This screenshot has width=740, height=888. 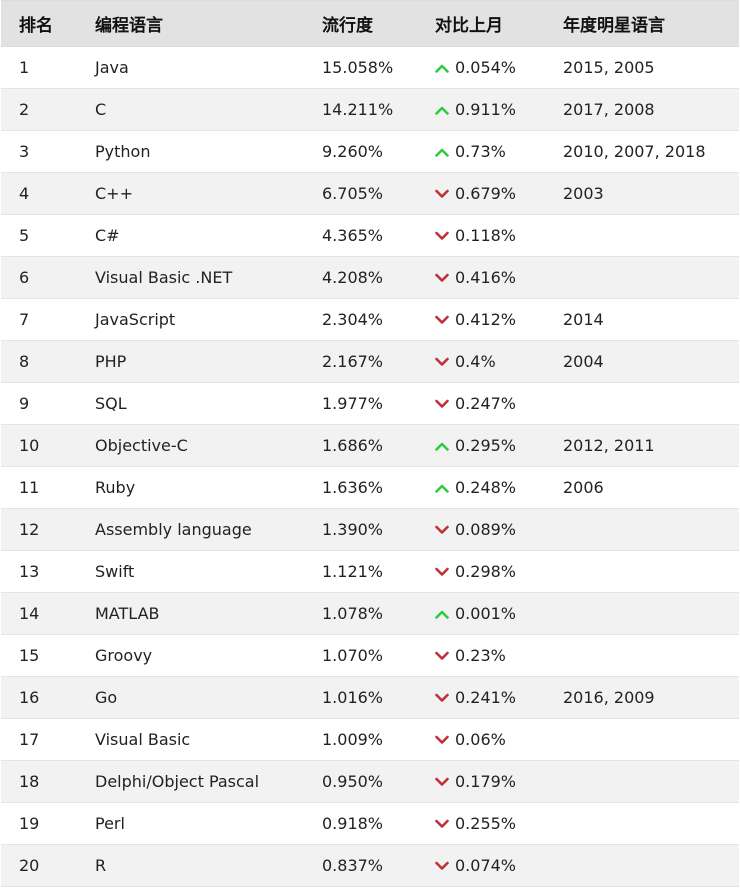 I want to click on popularity-cell: 1.390%, so click(x=353, y=529).